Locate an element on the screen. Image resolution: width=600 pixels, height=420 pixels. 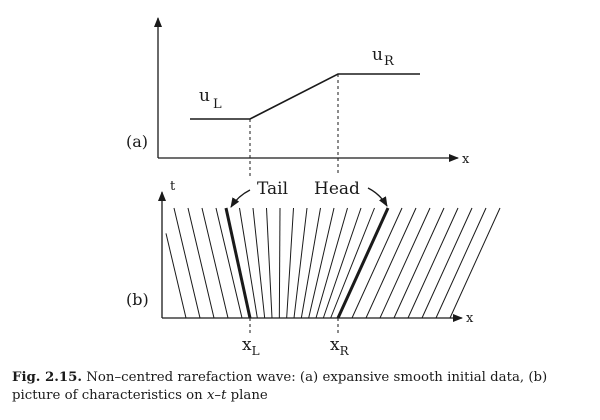
panel-b-label: (b) is located at coordinates (137, 299).